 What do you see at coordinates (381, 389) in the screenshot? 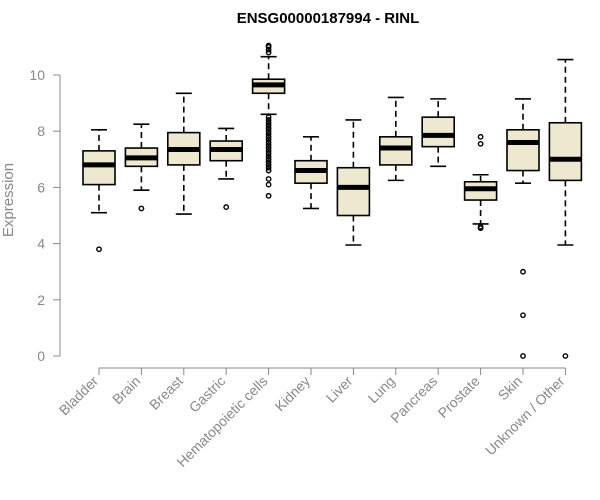
I see `x-tick-label: Lung` at bounding box center [381, 389].